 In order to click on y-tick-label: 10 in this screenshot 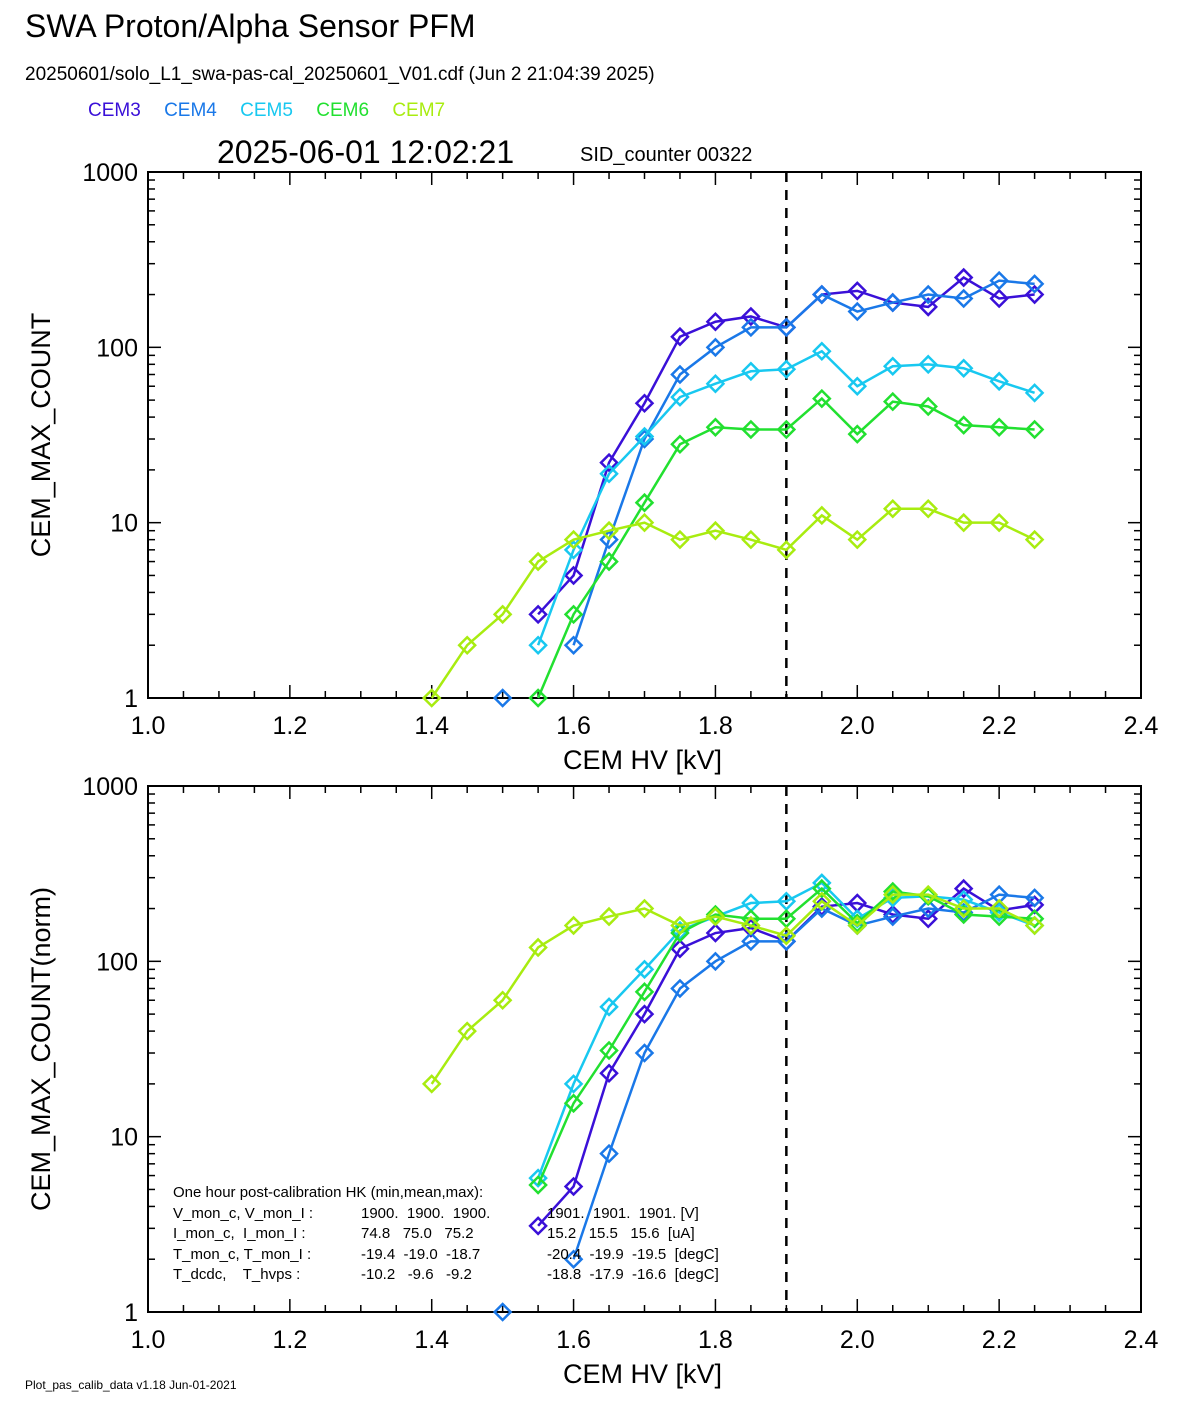, I will do `click(124, 524)`.